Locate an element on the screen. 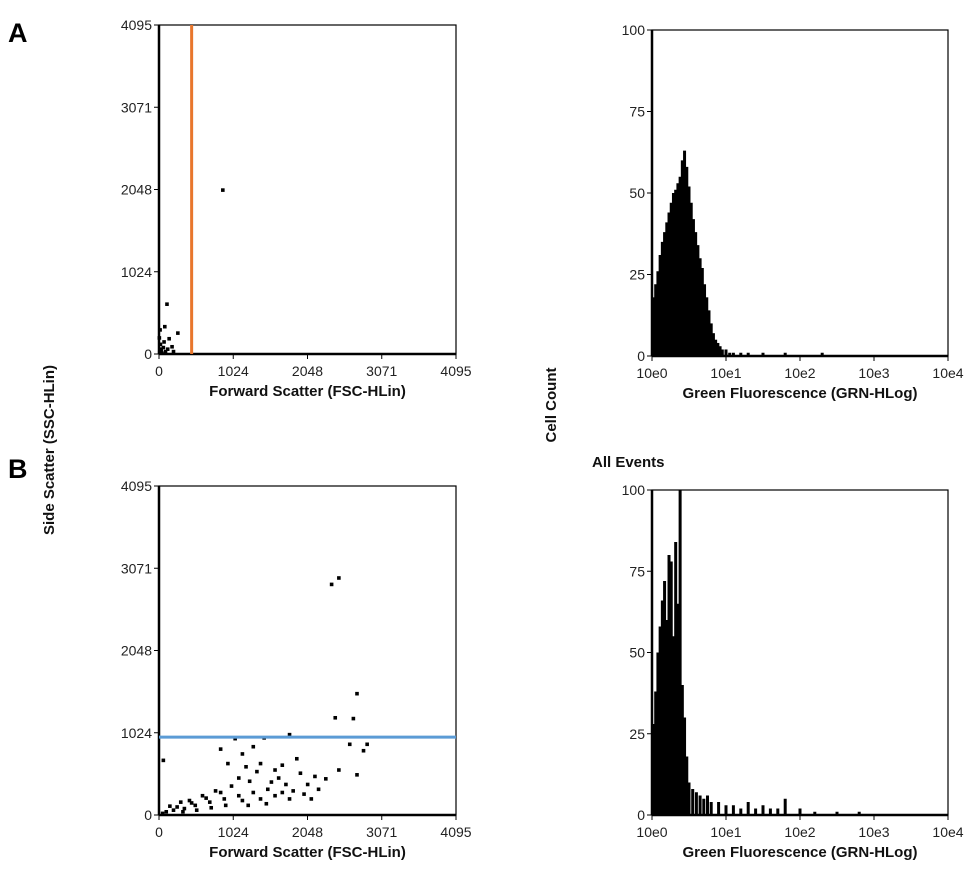 This screenshot has width=970, height=873. y-tick-label: 50 is located at coordinates (637, 193).